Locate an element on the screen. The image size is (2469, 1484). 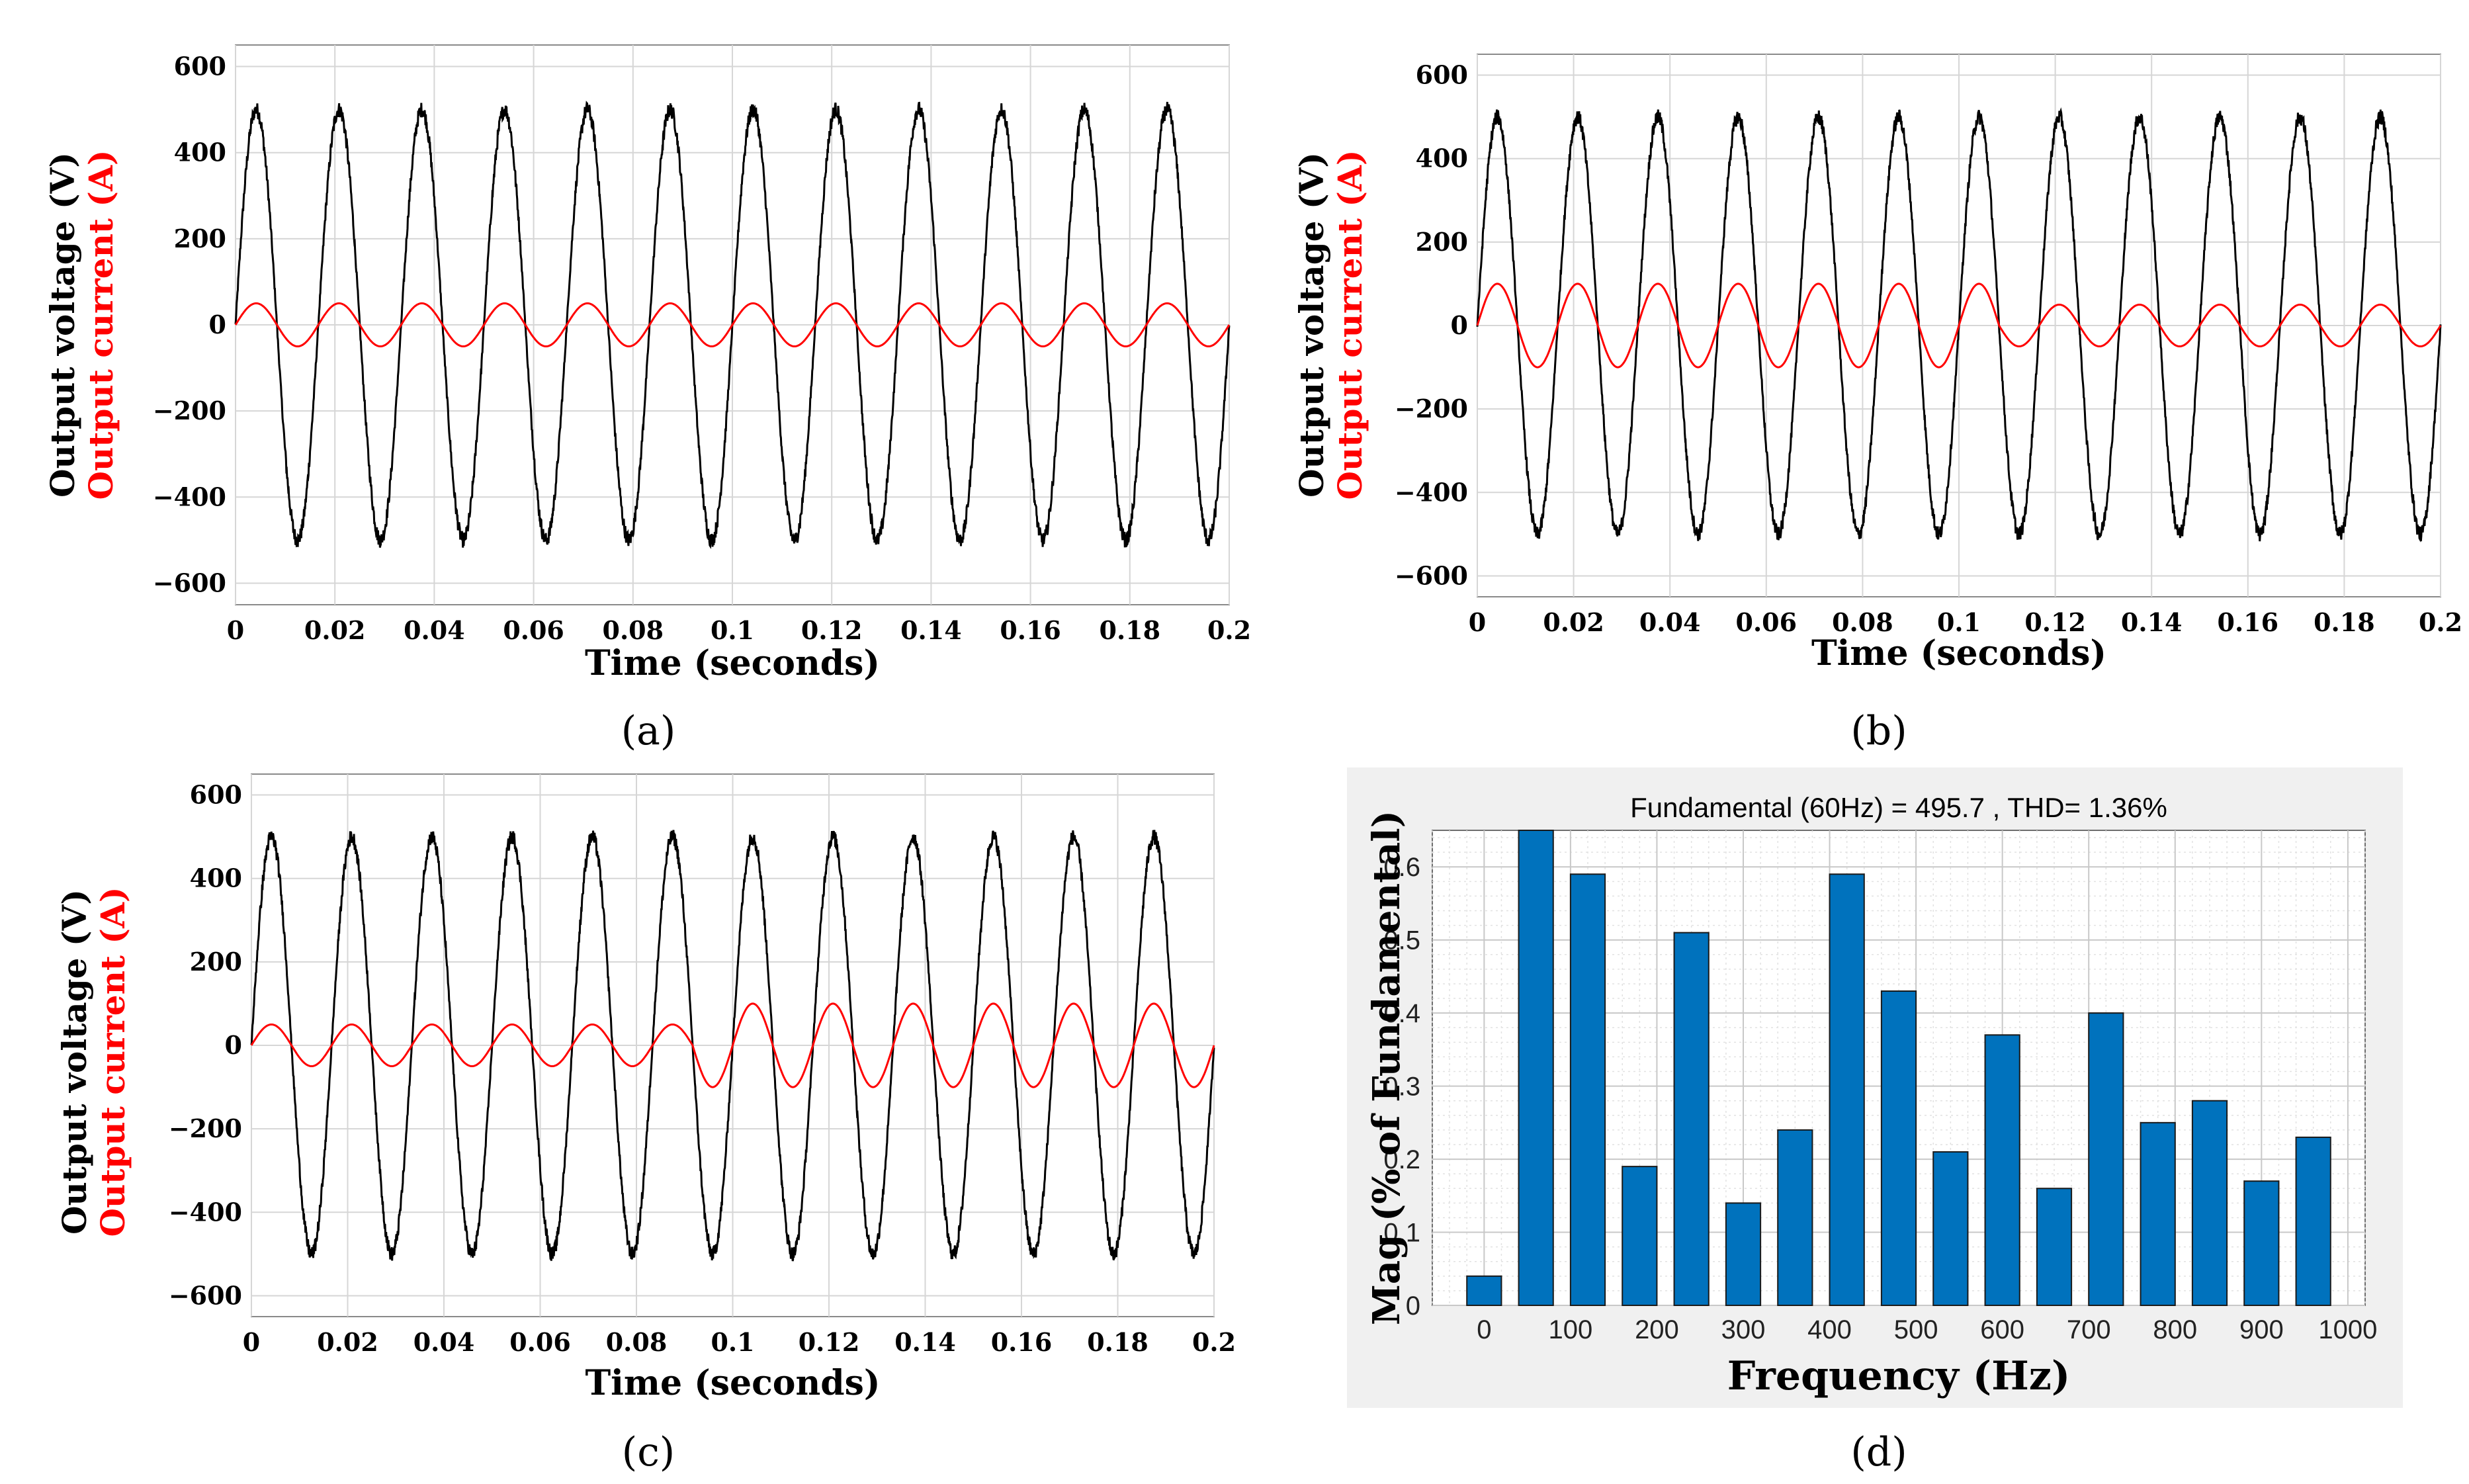
y-tick-label: 0.4 is located at coordinates (1401, 1014).